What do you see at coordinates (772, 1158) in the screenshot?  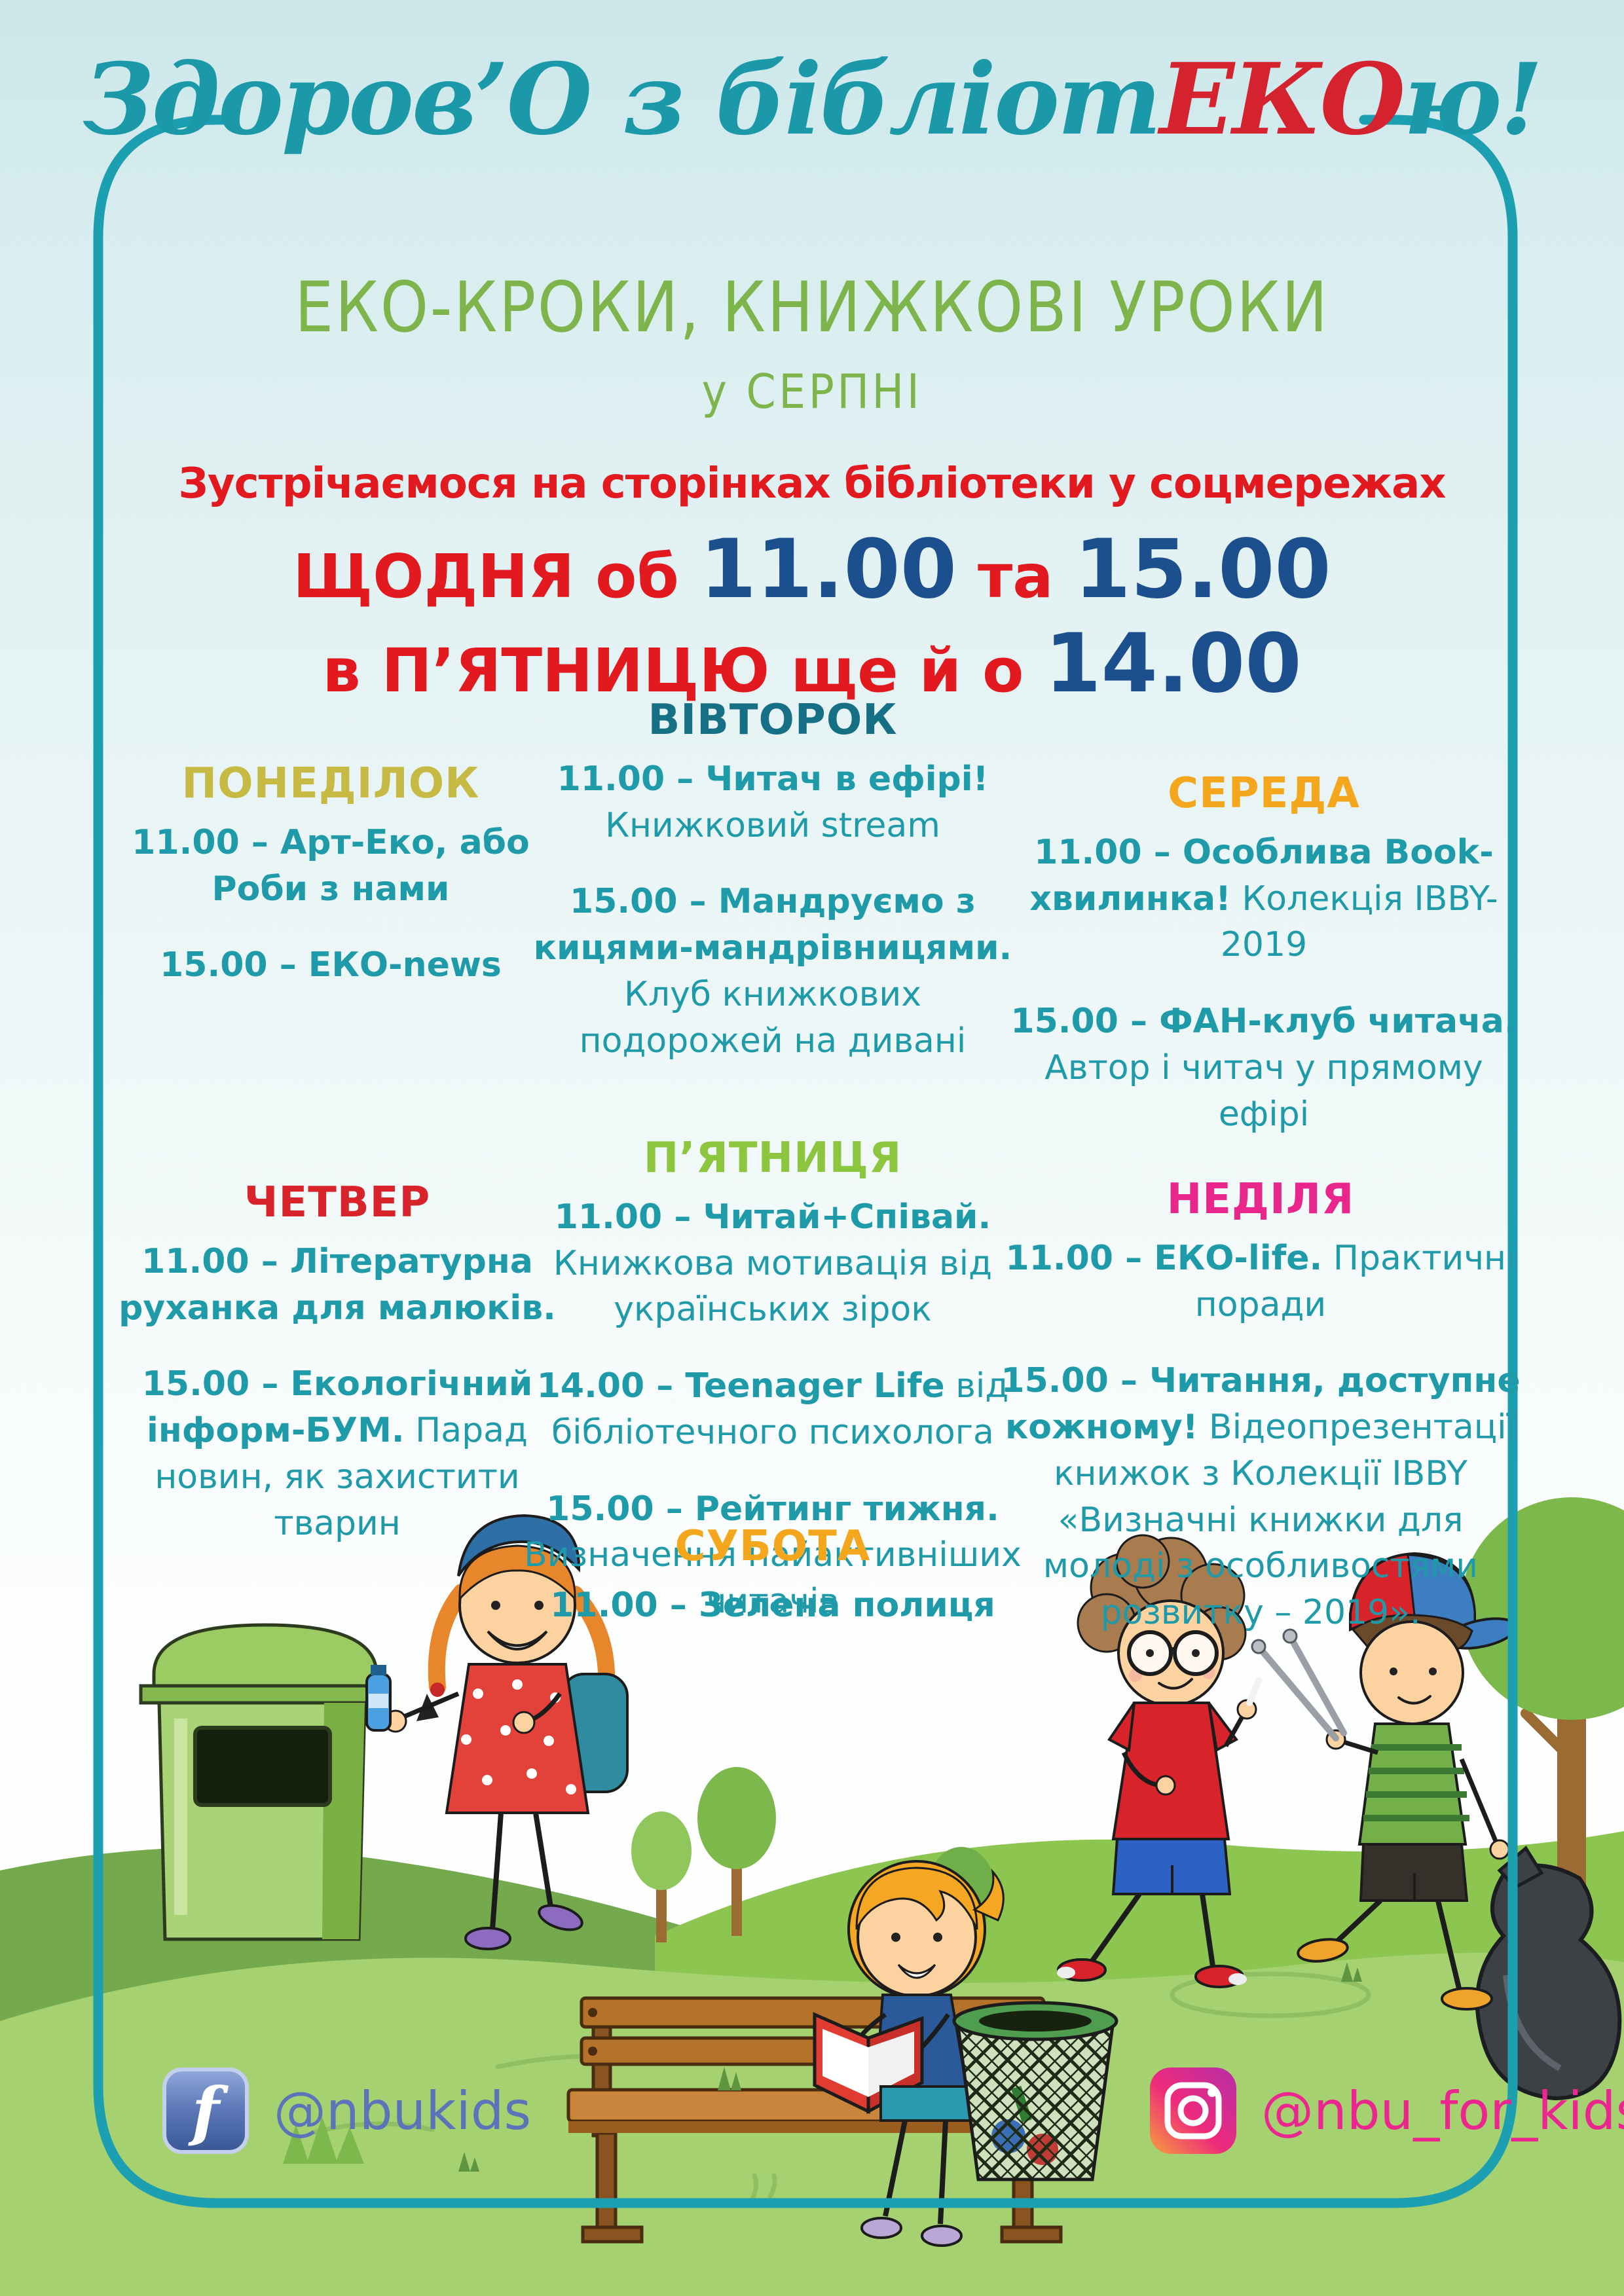 I see `day-friday-title: П’ЯТНИЦЯ` at bounding box center [772, 1158].